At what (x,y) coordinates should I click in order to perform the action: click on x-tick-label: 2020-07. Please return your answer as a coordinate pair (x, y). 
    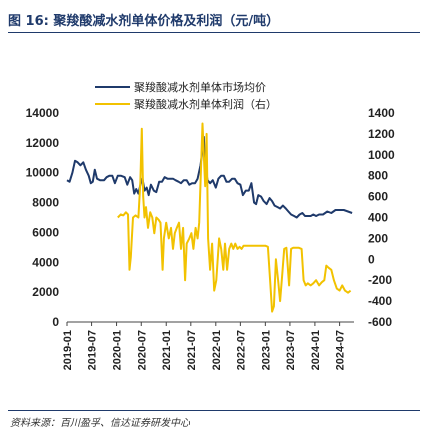
    Looking at the image, I should click on (142, 350).